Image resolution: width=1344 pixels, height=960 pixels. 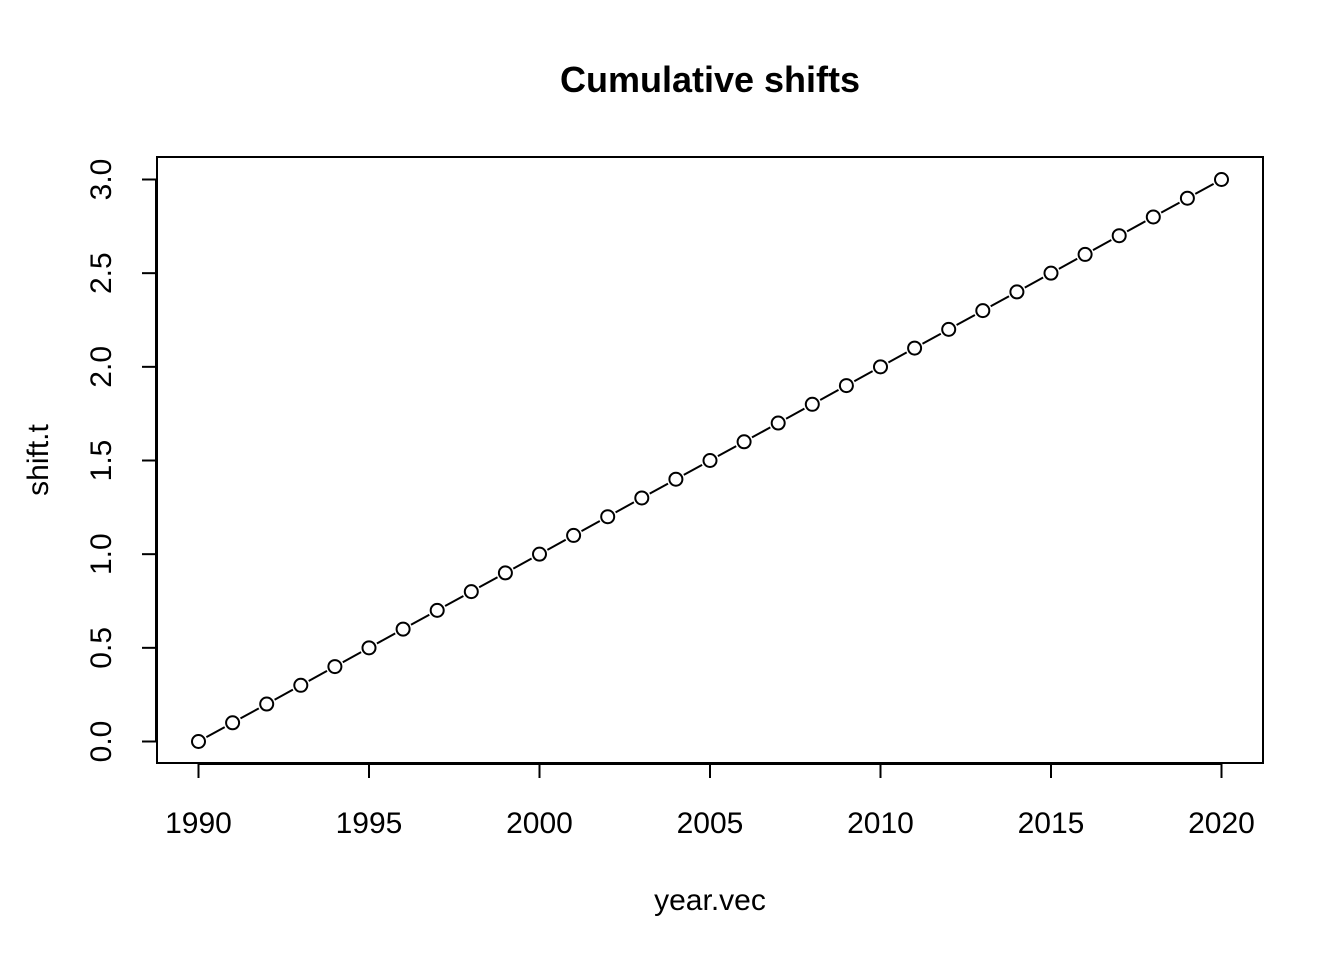 What do you see at coordinates (369, 823) in the screenshot?
I see `x-tick-label: 1995` at bounding box center [369, 823].